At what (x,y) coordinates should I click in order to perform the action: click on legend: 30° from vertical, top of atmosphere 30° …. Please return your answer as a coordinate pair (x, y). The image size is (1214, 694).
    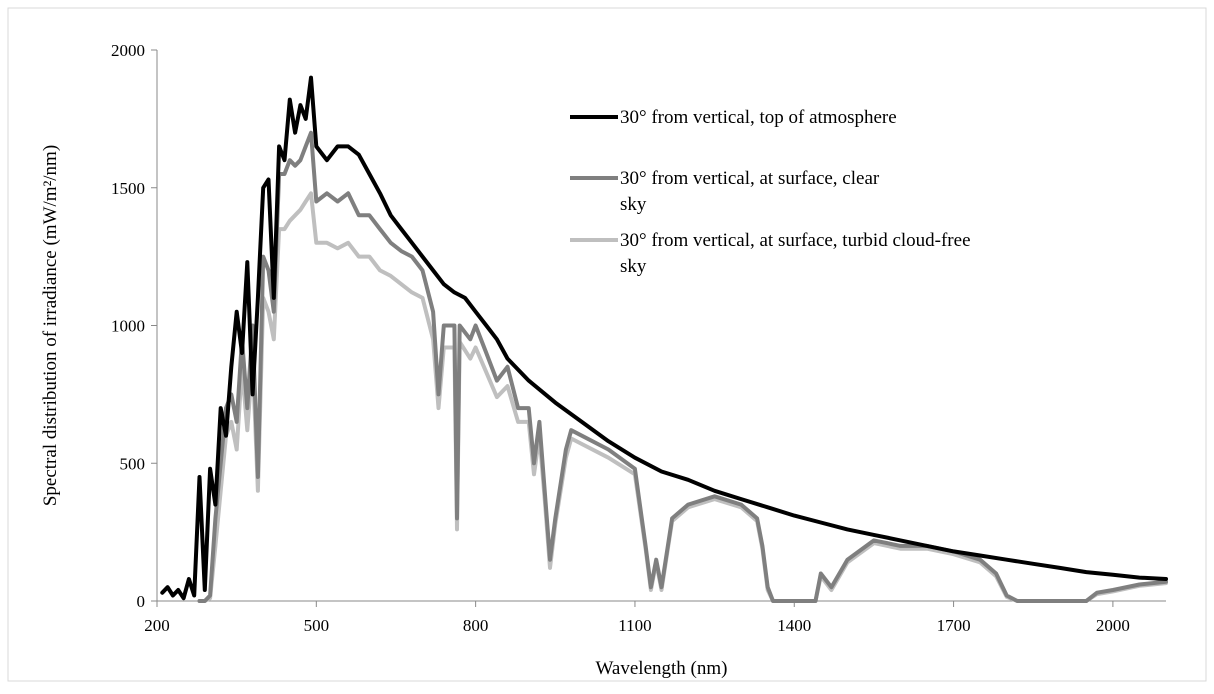
    Looking at the image, I should click on (770, 192).